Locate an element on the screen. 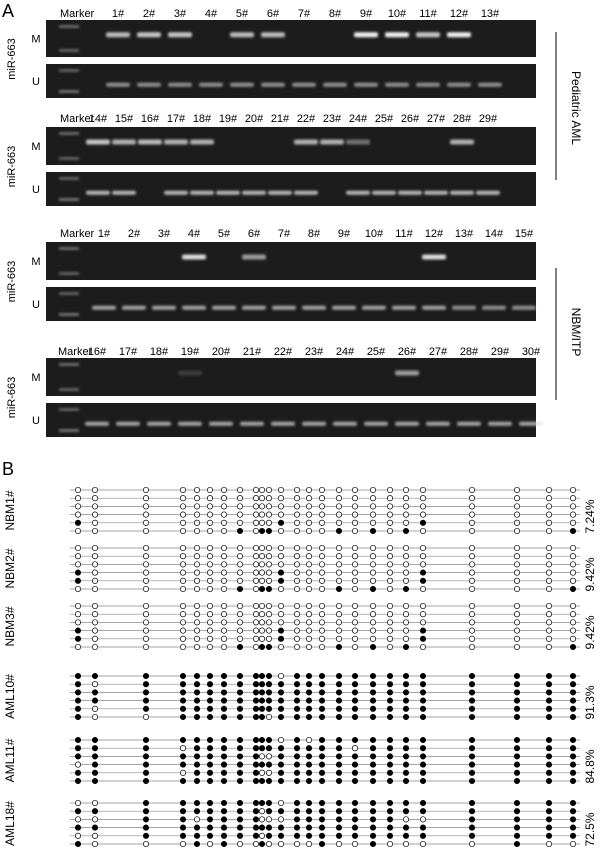  methylation-percent: 9.42% is located at coordinates (590, 632).